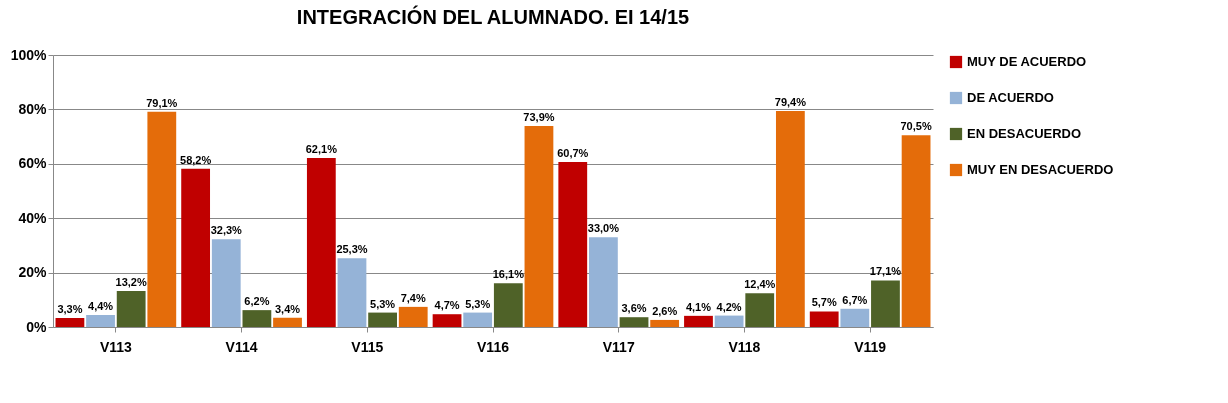  I want to click on data-label: 3,3%, so click(70, 309).